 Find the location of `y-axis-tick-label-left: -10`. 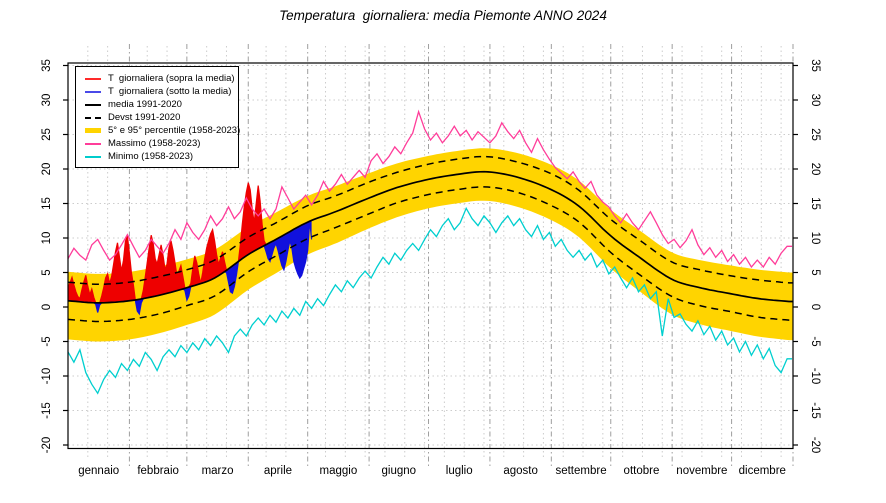

y-axis-tick-label-left: -10 is located at coordinates (47, 376).